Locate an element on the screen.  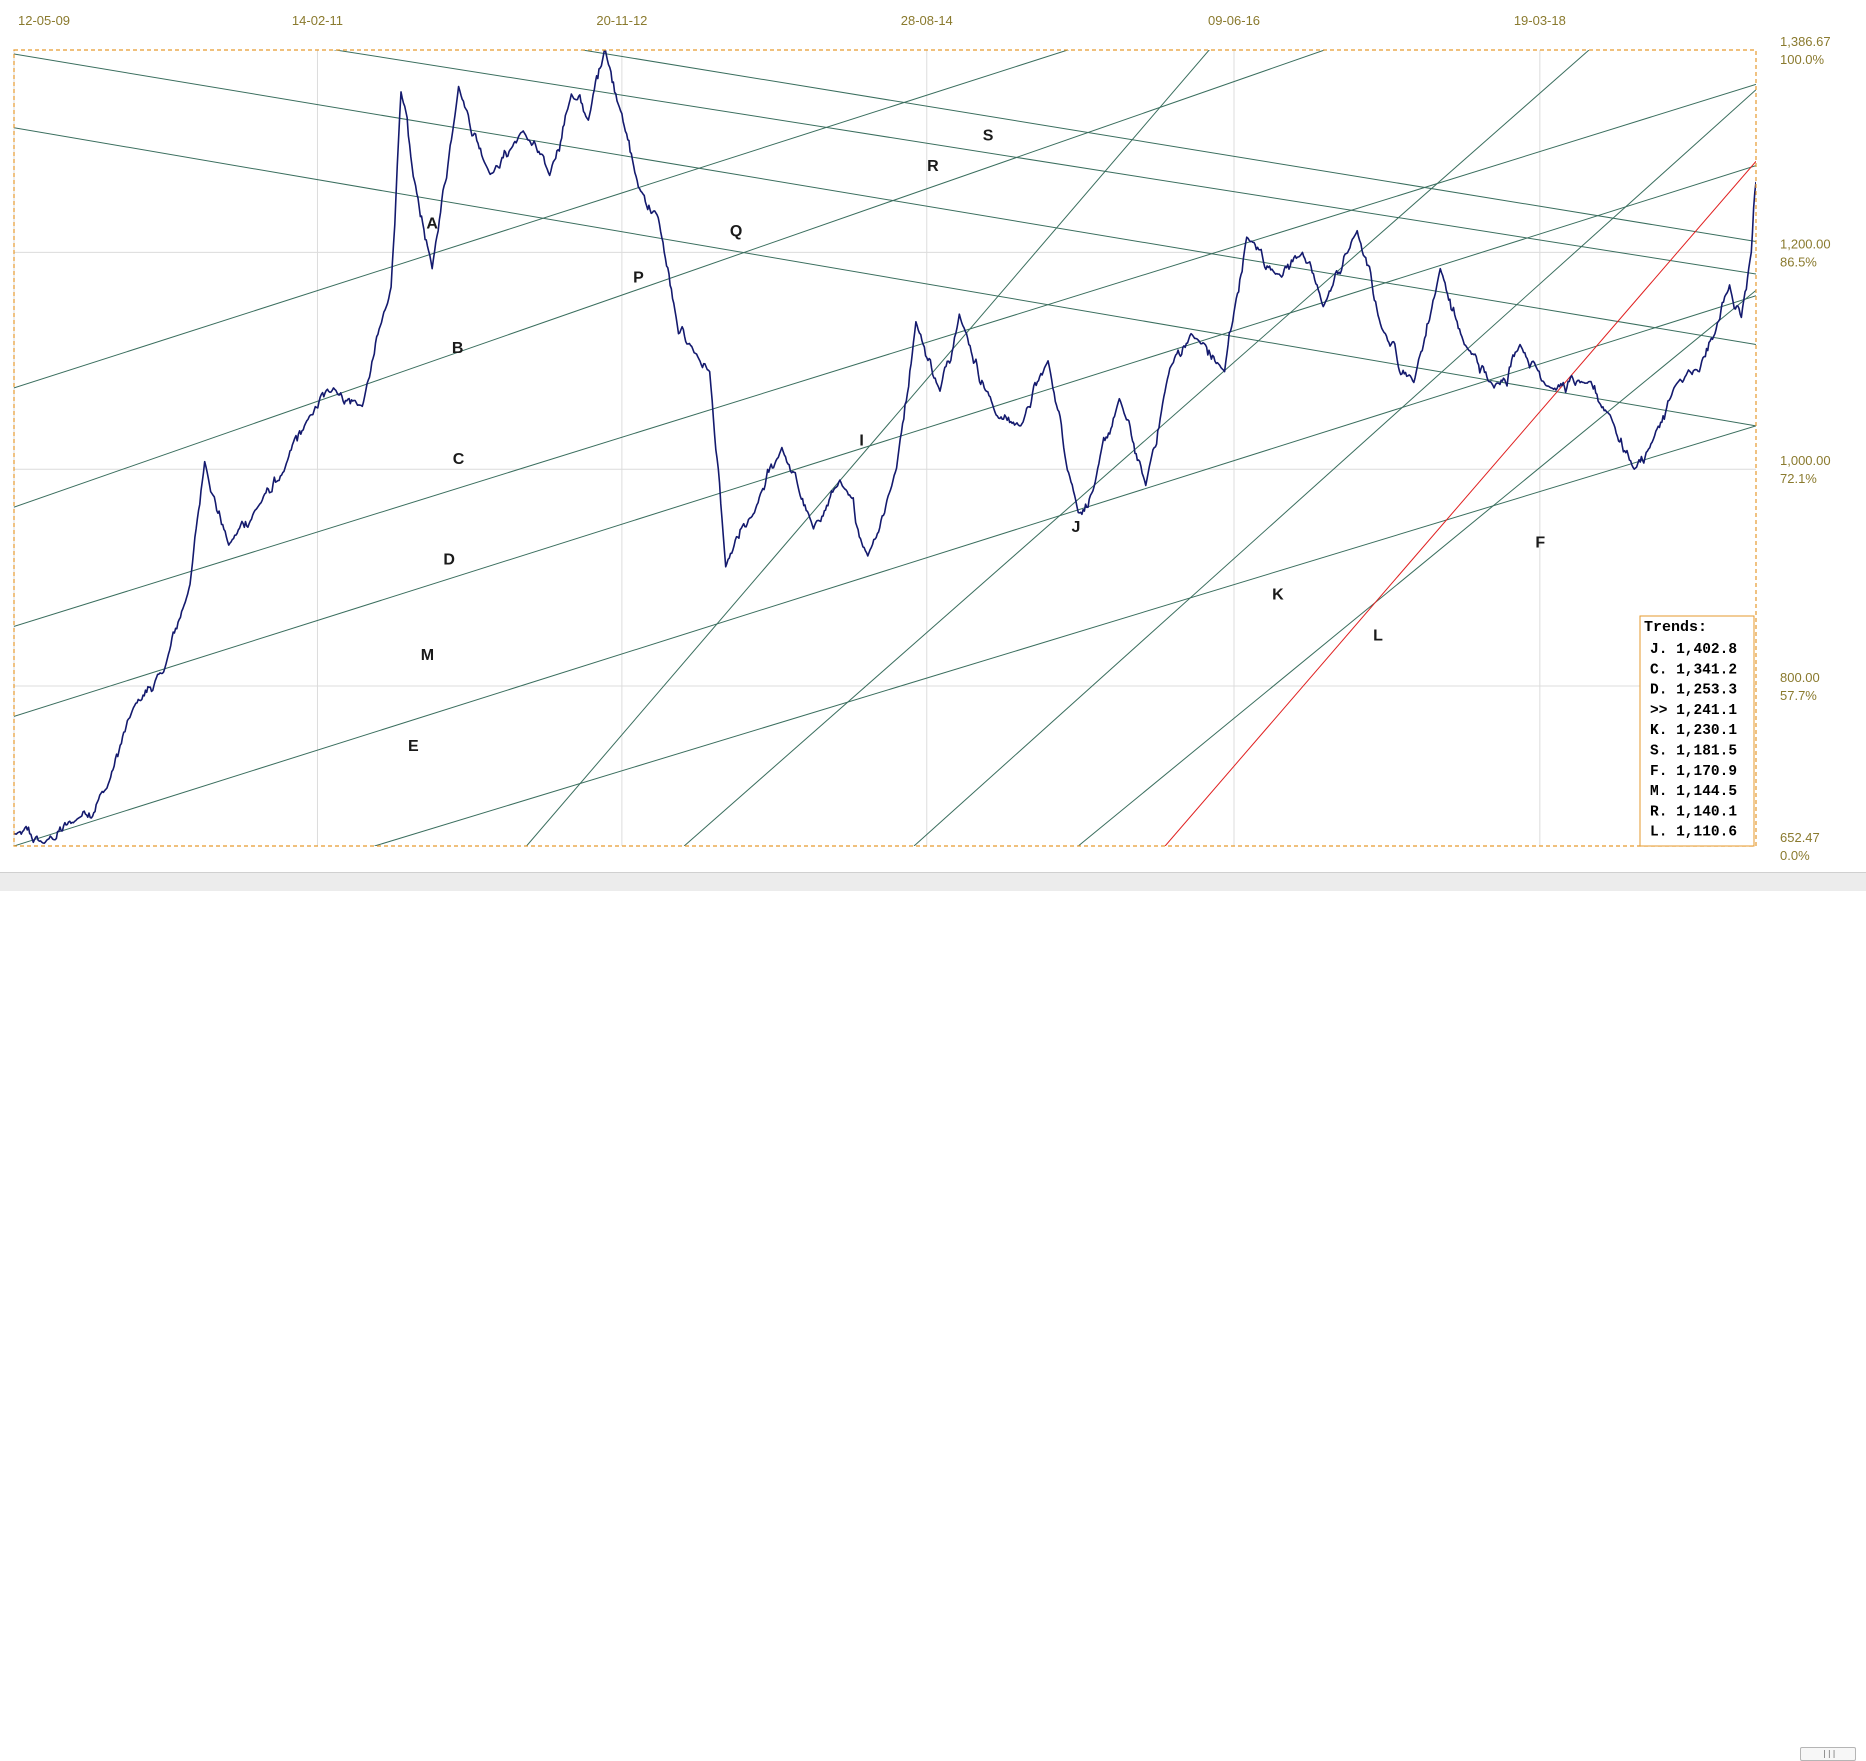
trend-label-e: E is located at coordinates (413, 746).